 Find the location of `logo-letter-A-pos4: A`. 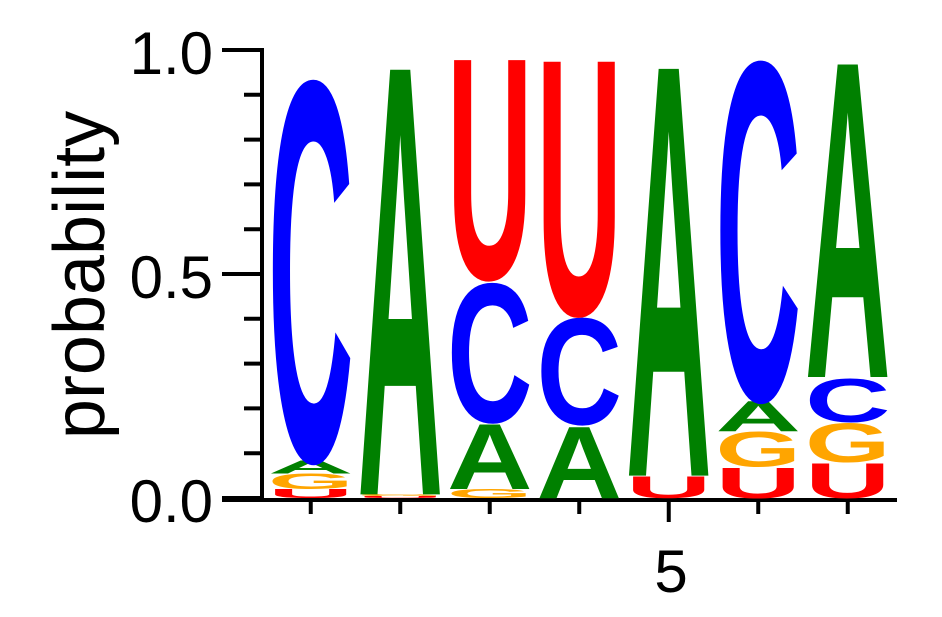

logo-letter-A-pos4: A is located at coordinates (579, 463).